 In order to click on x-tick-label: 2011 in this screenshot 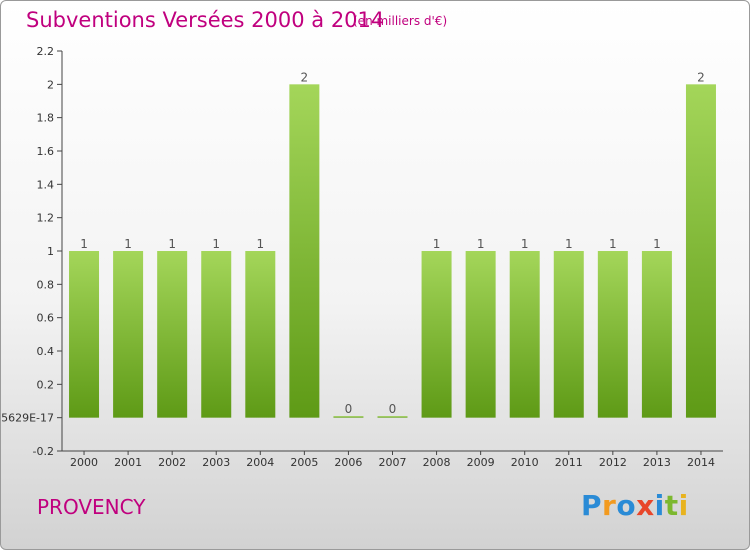, I will do `click(569, 462)`.